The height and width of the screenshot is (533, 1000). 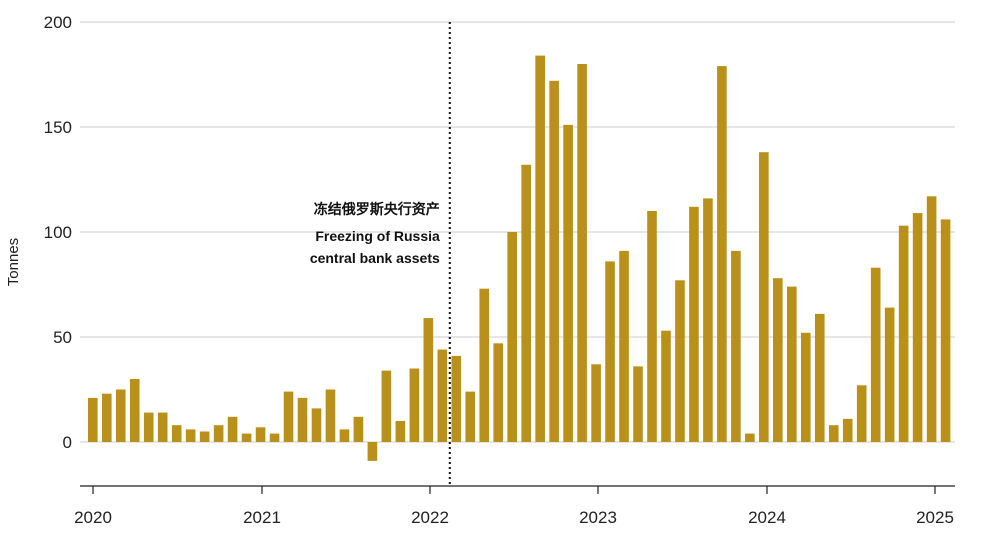 I want to click on annotation-label-en-line2: central bank assets, so click(x=375, y=258).